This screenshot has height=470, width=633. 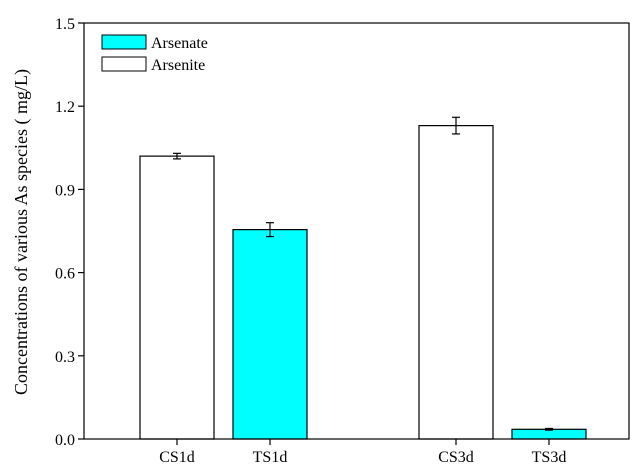 I want to click on bar-cs3d, so click(x=456, y=282).